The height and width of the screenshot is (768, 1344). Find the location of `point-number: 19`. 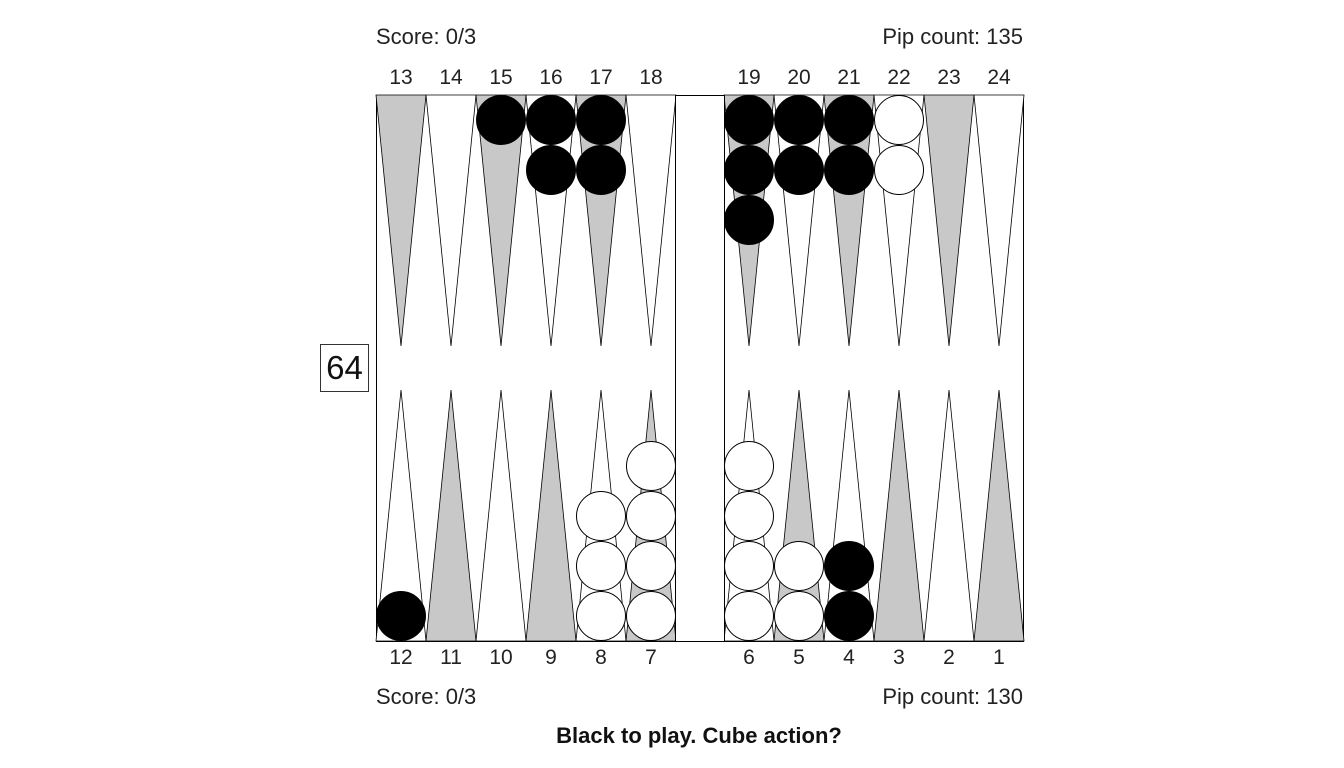

point-number: 19 is located at coordinates (749, 77).